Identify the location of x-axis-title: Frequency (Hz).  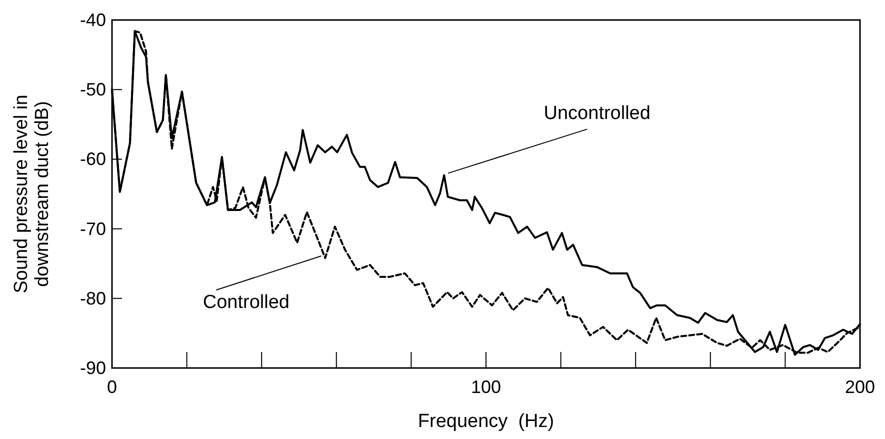
(486, 421).